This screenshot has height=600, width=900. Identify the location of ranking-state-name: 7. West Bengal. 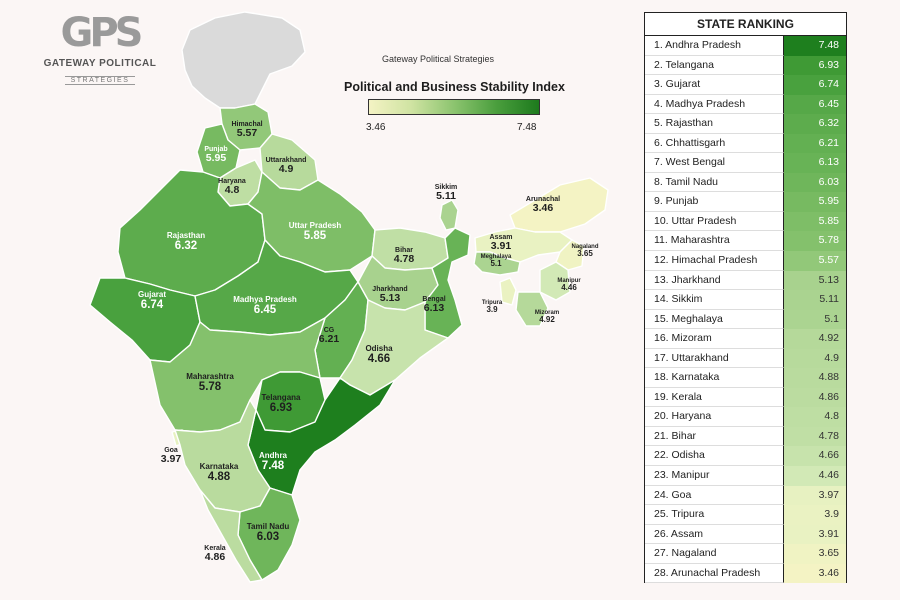
(714, 163).